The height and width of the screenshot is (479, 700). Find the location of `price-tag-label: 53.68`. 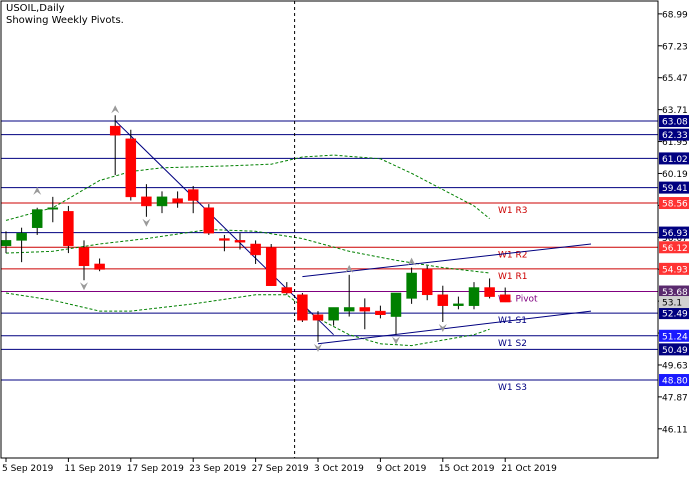

price-tag-label: 53.68 is located at coordinates (675, 293).